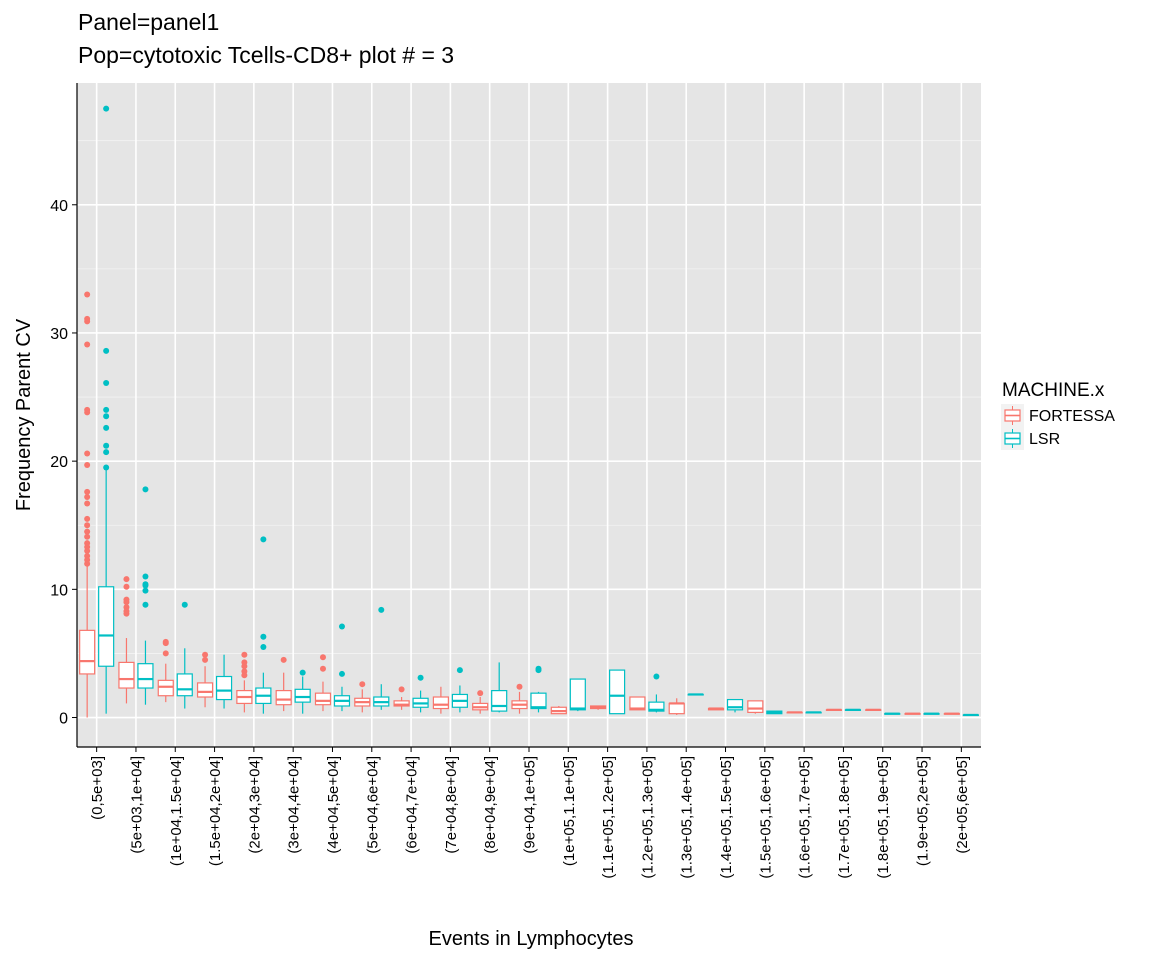  What do you see at coordinates (962, 805) in the screenshot?
I see `x-tick-label: (2e+05,6e+05]` at bounding box center [962, 805].